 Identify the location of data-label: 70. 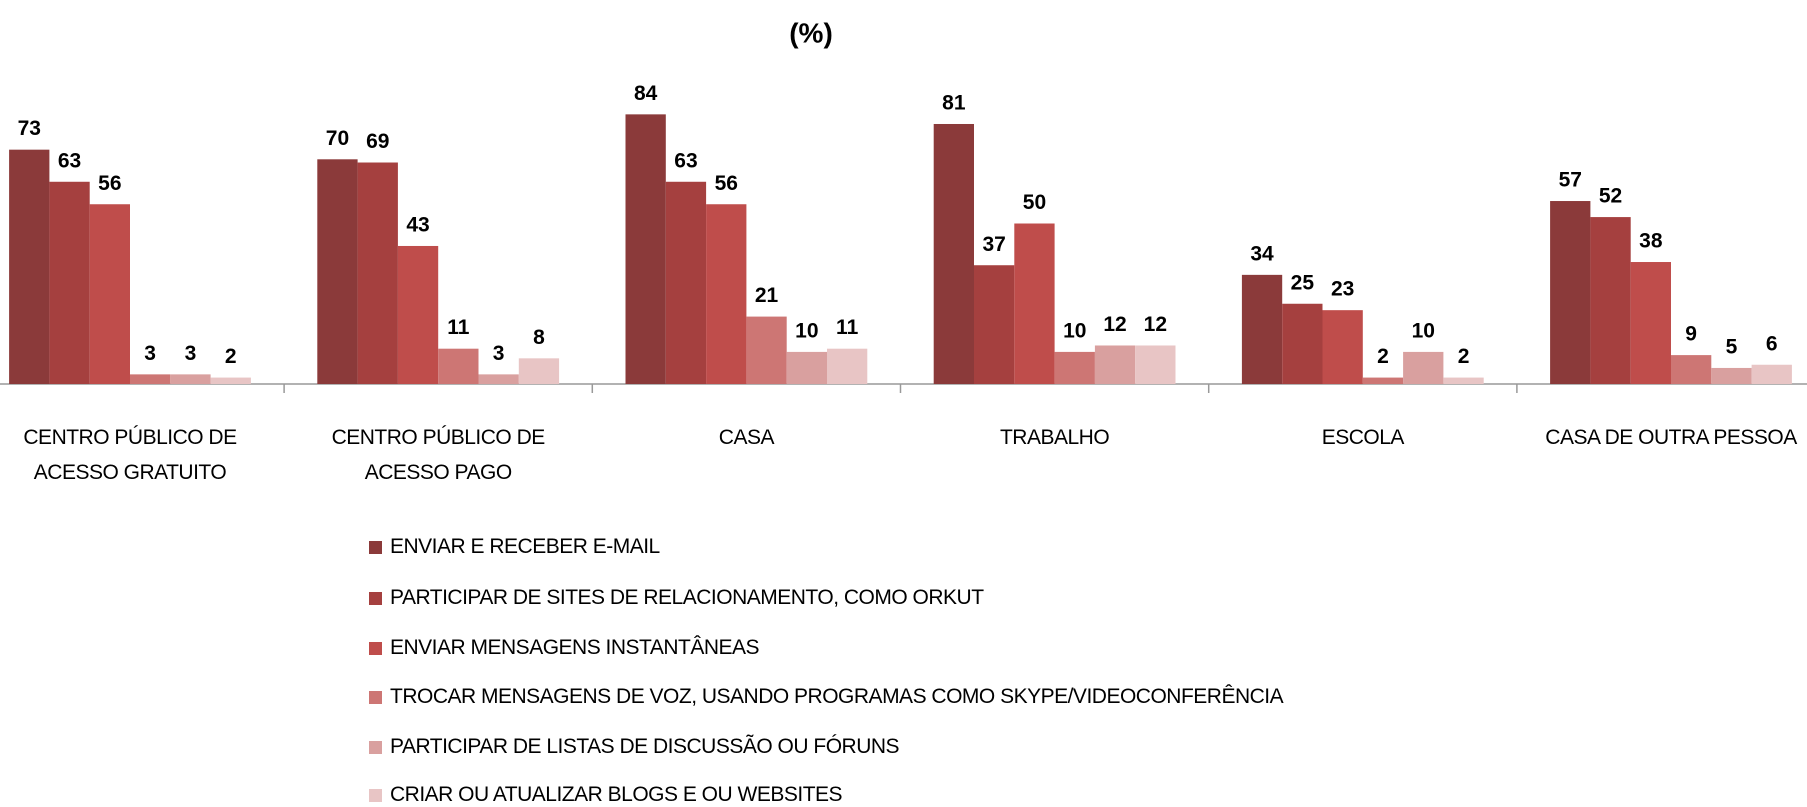
(337, 138).